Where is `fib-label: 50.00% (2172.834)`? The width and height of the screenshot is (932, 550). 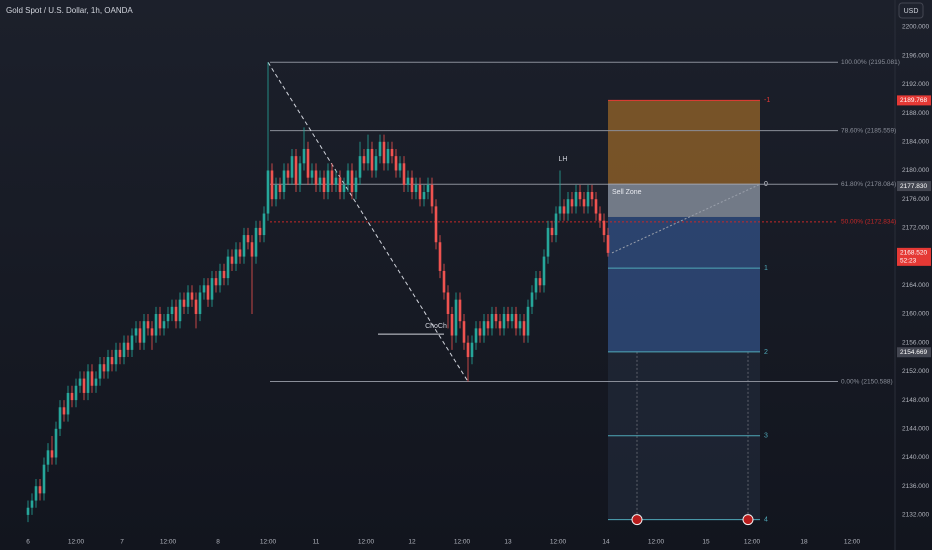 fib-label: 50.00% (2172.834) is located at coordinates (868, 222).